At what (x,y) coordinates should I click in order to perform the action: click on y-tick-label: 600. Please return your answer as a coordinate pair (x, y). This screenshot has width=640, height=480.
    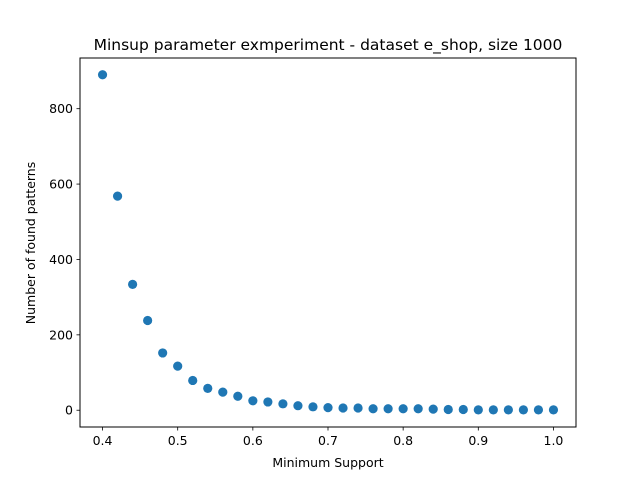
    Looking at the image, I should click on (61, 184).